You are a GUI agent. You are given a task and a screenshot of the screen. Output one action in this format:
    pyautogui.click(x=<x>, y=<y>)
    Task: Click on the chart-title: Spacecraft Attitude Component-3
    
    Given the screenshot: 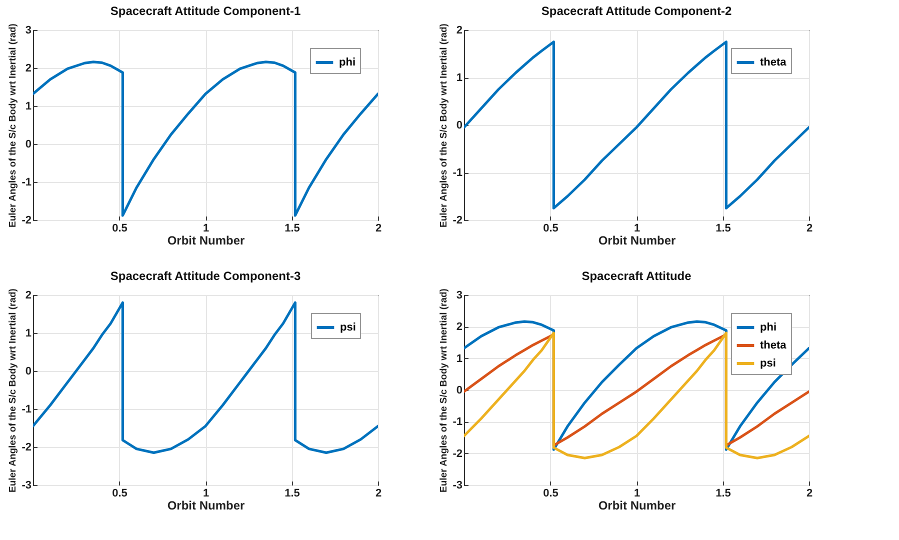 What is the action you would take?
    pyautogui.click(x=205, y=275)
    